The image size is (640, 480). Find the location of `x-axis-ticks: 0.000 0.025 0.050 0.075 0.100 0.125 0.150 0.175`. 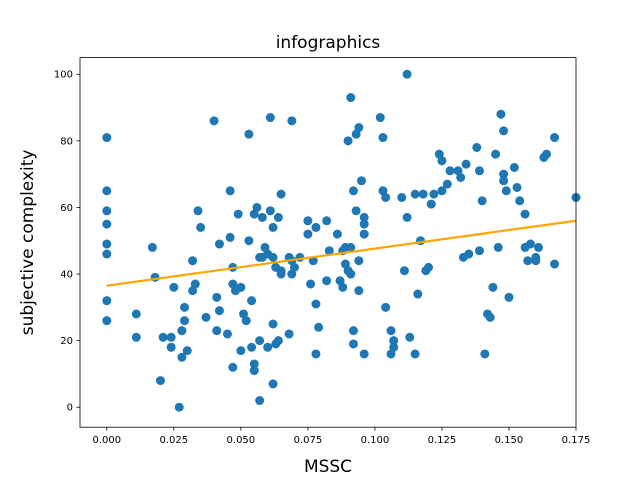

x-axis-ticks: 0.000 0.025 0.050 0.075 0.100 0.125 0.150 0.175 is located at coordinates (341, 436).